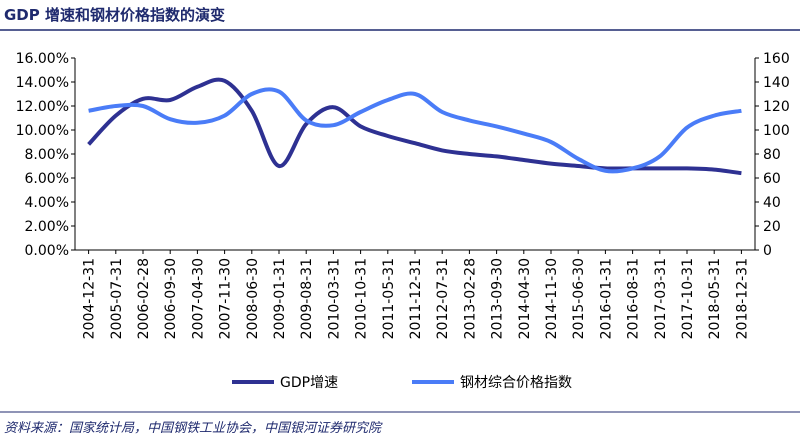 Image resolution: width=800 pixels, height=443 pixels. What do you see at coordinates (42, 59) in the screenshot?
I see `y-tick-label: 16.00%` at bounding box center [42, 59].